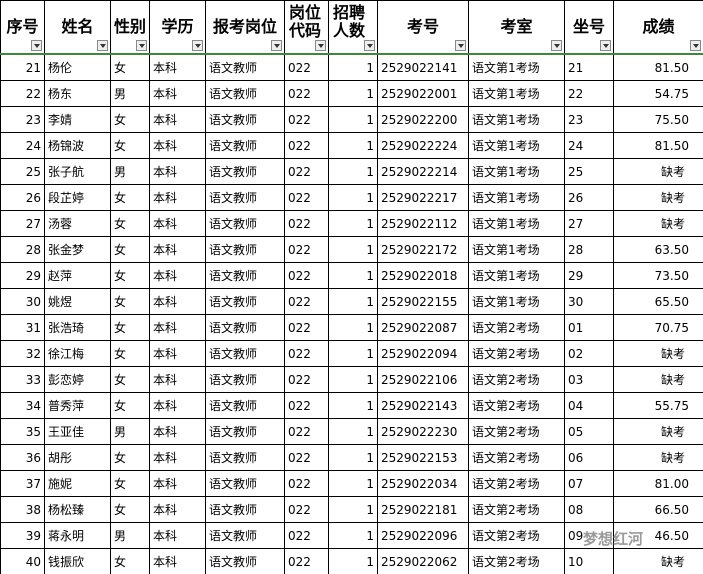 Image resolution: width=703 pixels, height=574 pixels. What do you see at coordinates (22, 197) in the screenshot?
I see `cell-seq: 26` at bounding box center [22, 197].